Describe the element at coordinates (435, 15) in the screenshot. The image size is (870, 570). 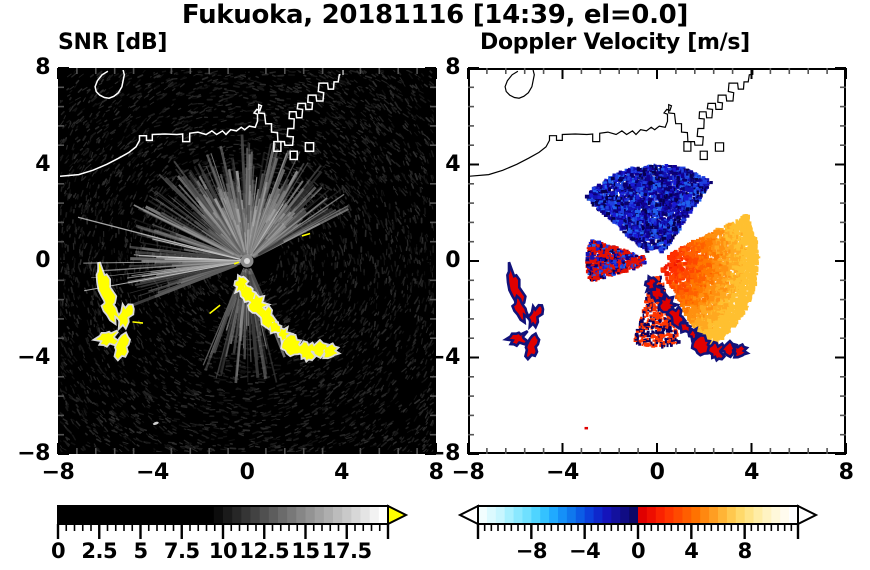
I see `figure-title: Fukuoka, 20181116 [14:39, el=0.0]` at that location.